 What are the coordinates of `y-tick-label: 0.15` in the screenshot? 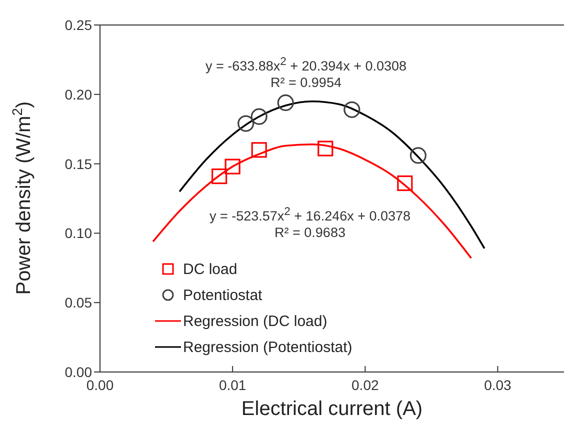 It's located at (78, 164).